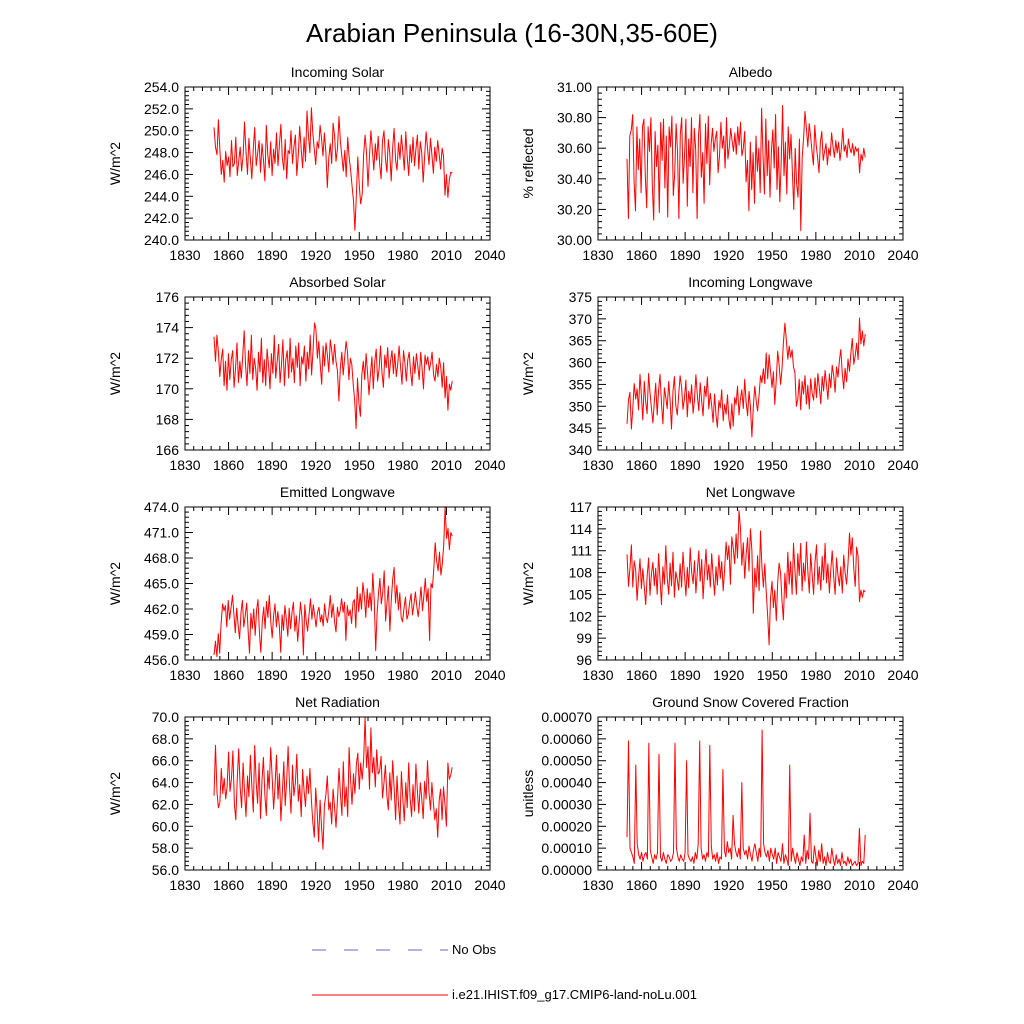 The height and width of the screenshot is (1024, 1024). What do you see at coordinates (574, 240) in the screenshot?
I see `y-tick-label: 30.00` at bounding box center [574, 240].